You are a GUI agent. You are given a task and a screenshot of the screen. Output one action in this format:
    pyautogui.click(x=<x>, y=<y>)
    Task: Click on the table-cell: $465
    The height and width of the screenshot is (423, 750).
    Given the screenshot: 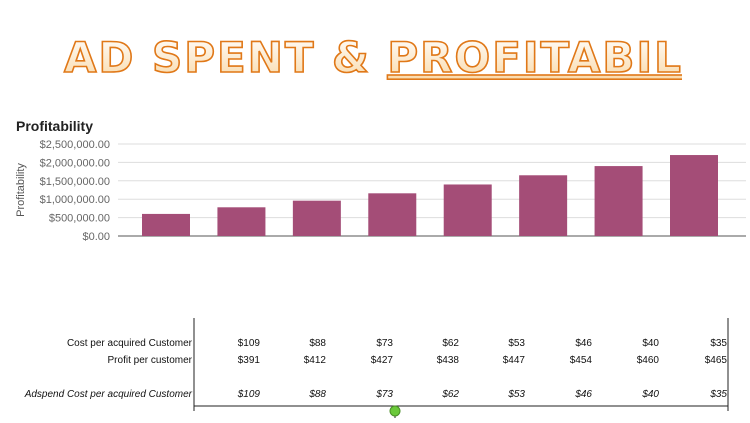 What is the action you would take?
    pyautogui.click(x=715, y=360)
    